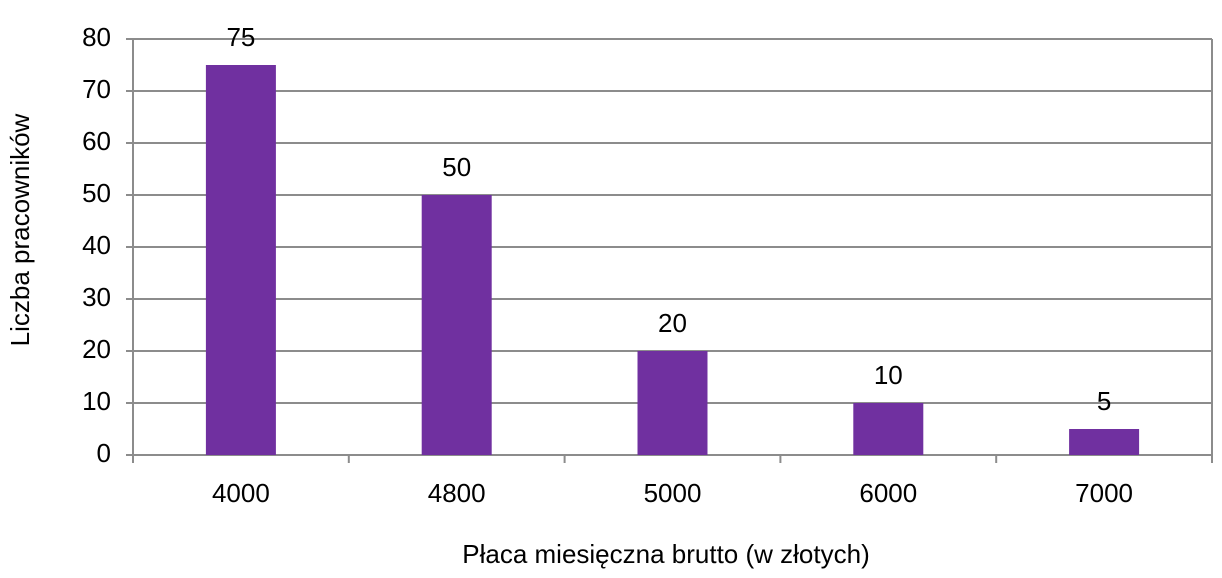 The width and height of the screenshot is (1222, 578). I want to click on y-tick-label: 40, so click(96, 245).